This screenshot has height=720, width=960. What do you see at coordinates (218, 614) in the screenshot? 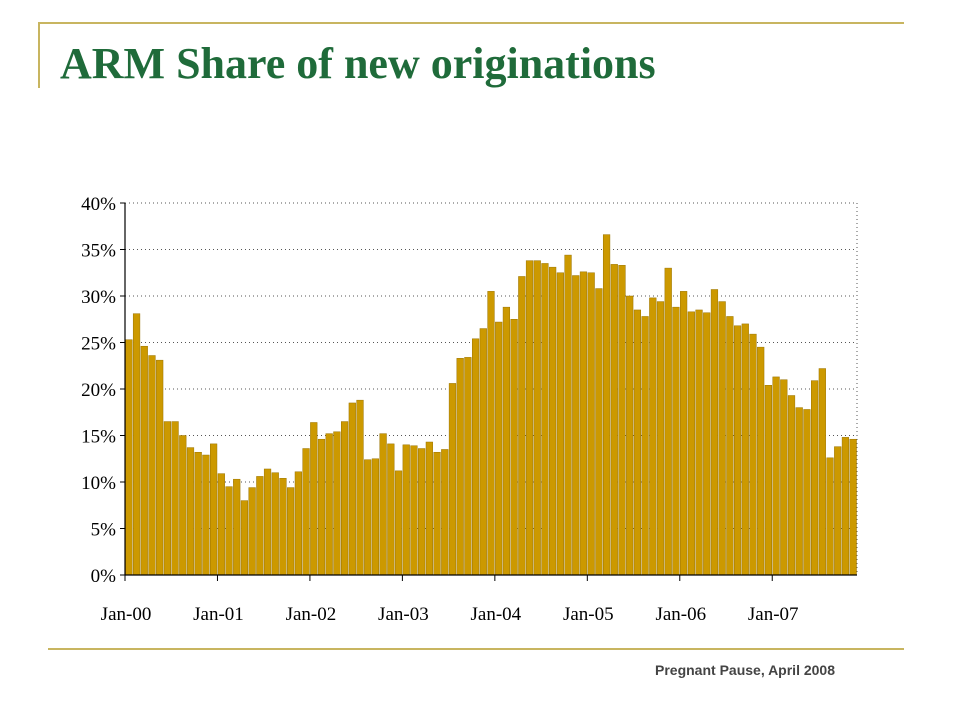
I see `x-tick-label: Jan-01` at bounding box center [218, 614].